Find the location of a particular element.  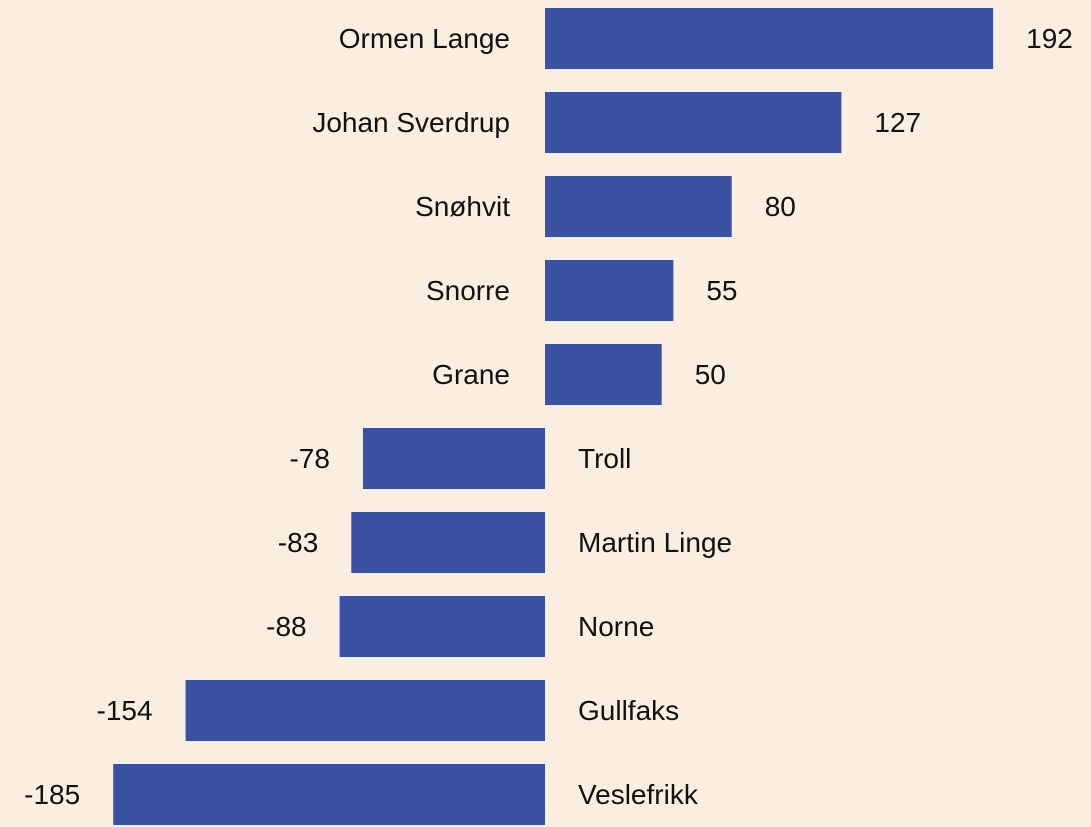

value-label: 50 is located at coordinates (710, 374).